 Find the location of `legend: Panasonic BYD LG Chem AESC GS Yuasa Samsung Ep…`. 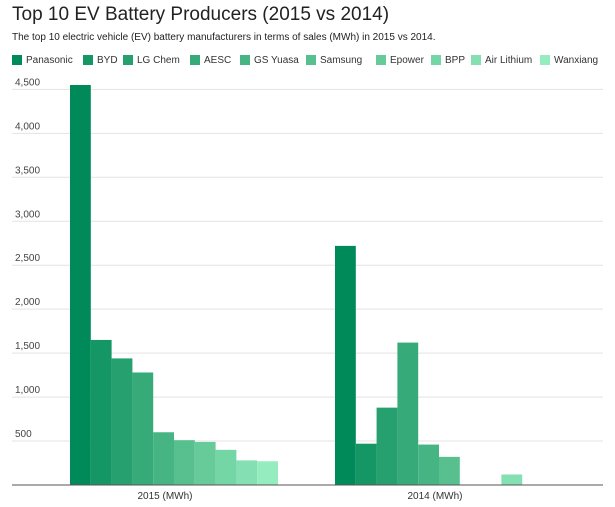

legend: Panasonic BYD LG Chem AESC GS Yuasa Samsung Ep… is located at coordinates (312, 61).